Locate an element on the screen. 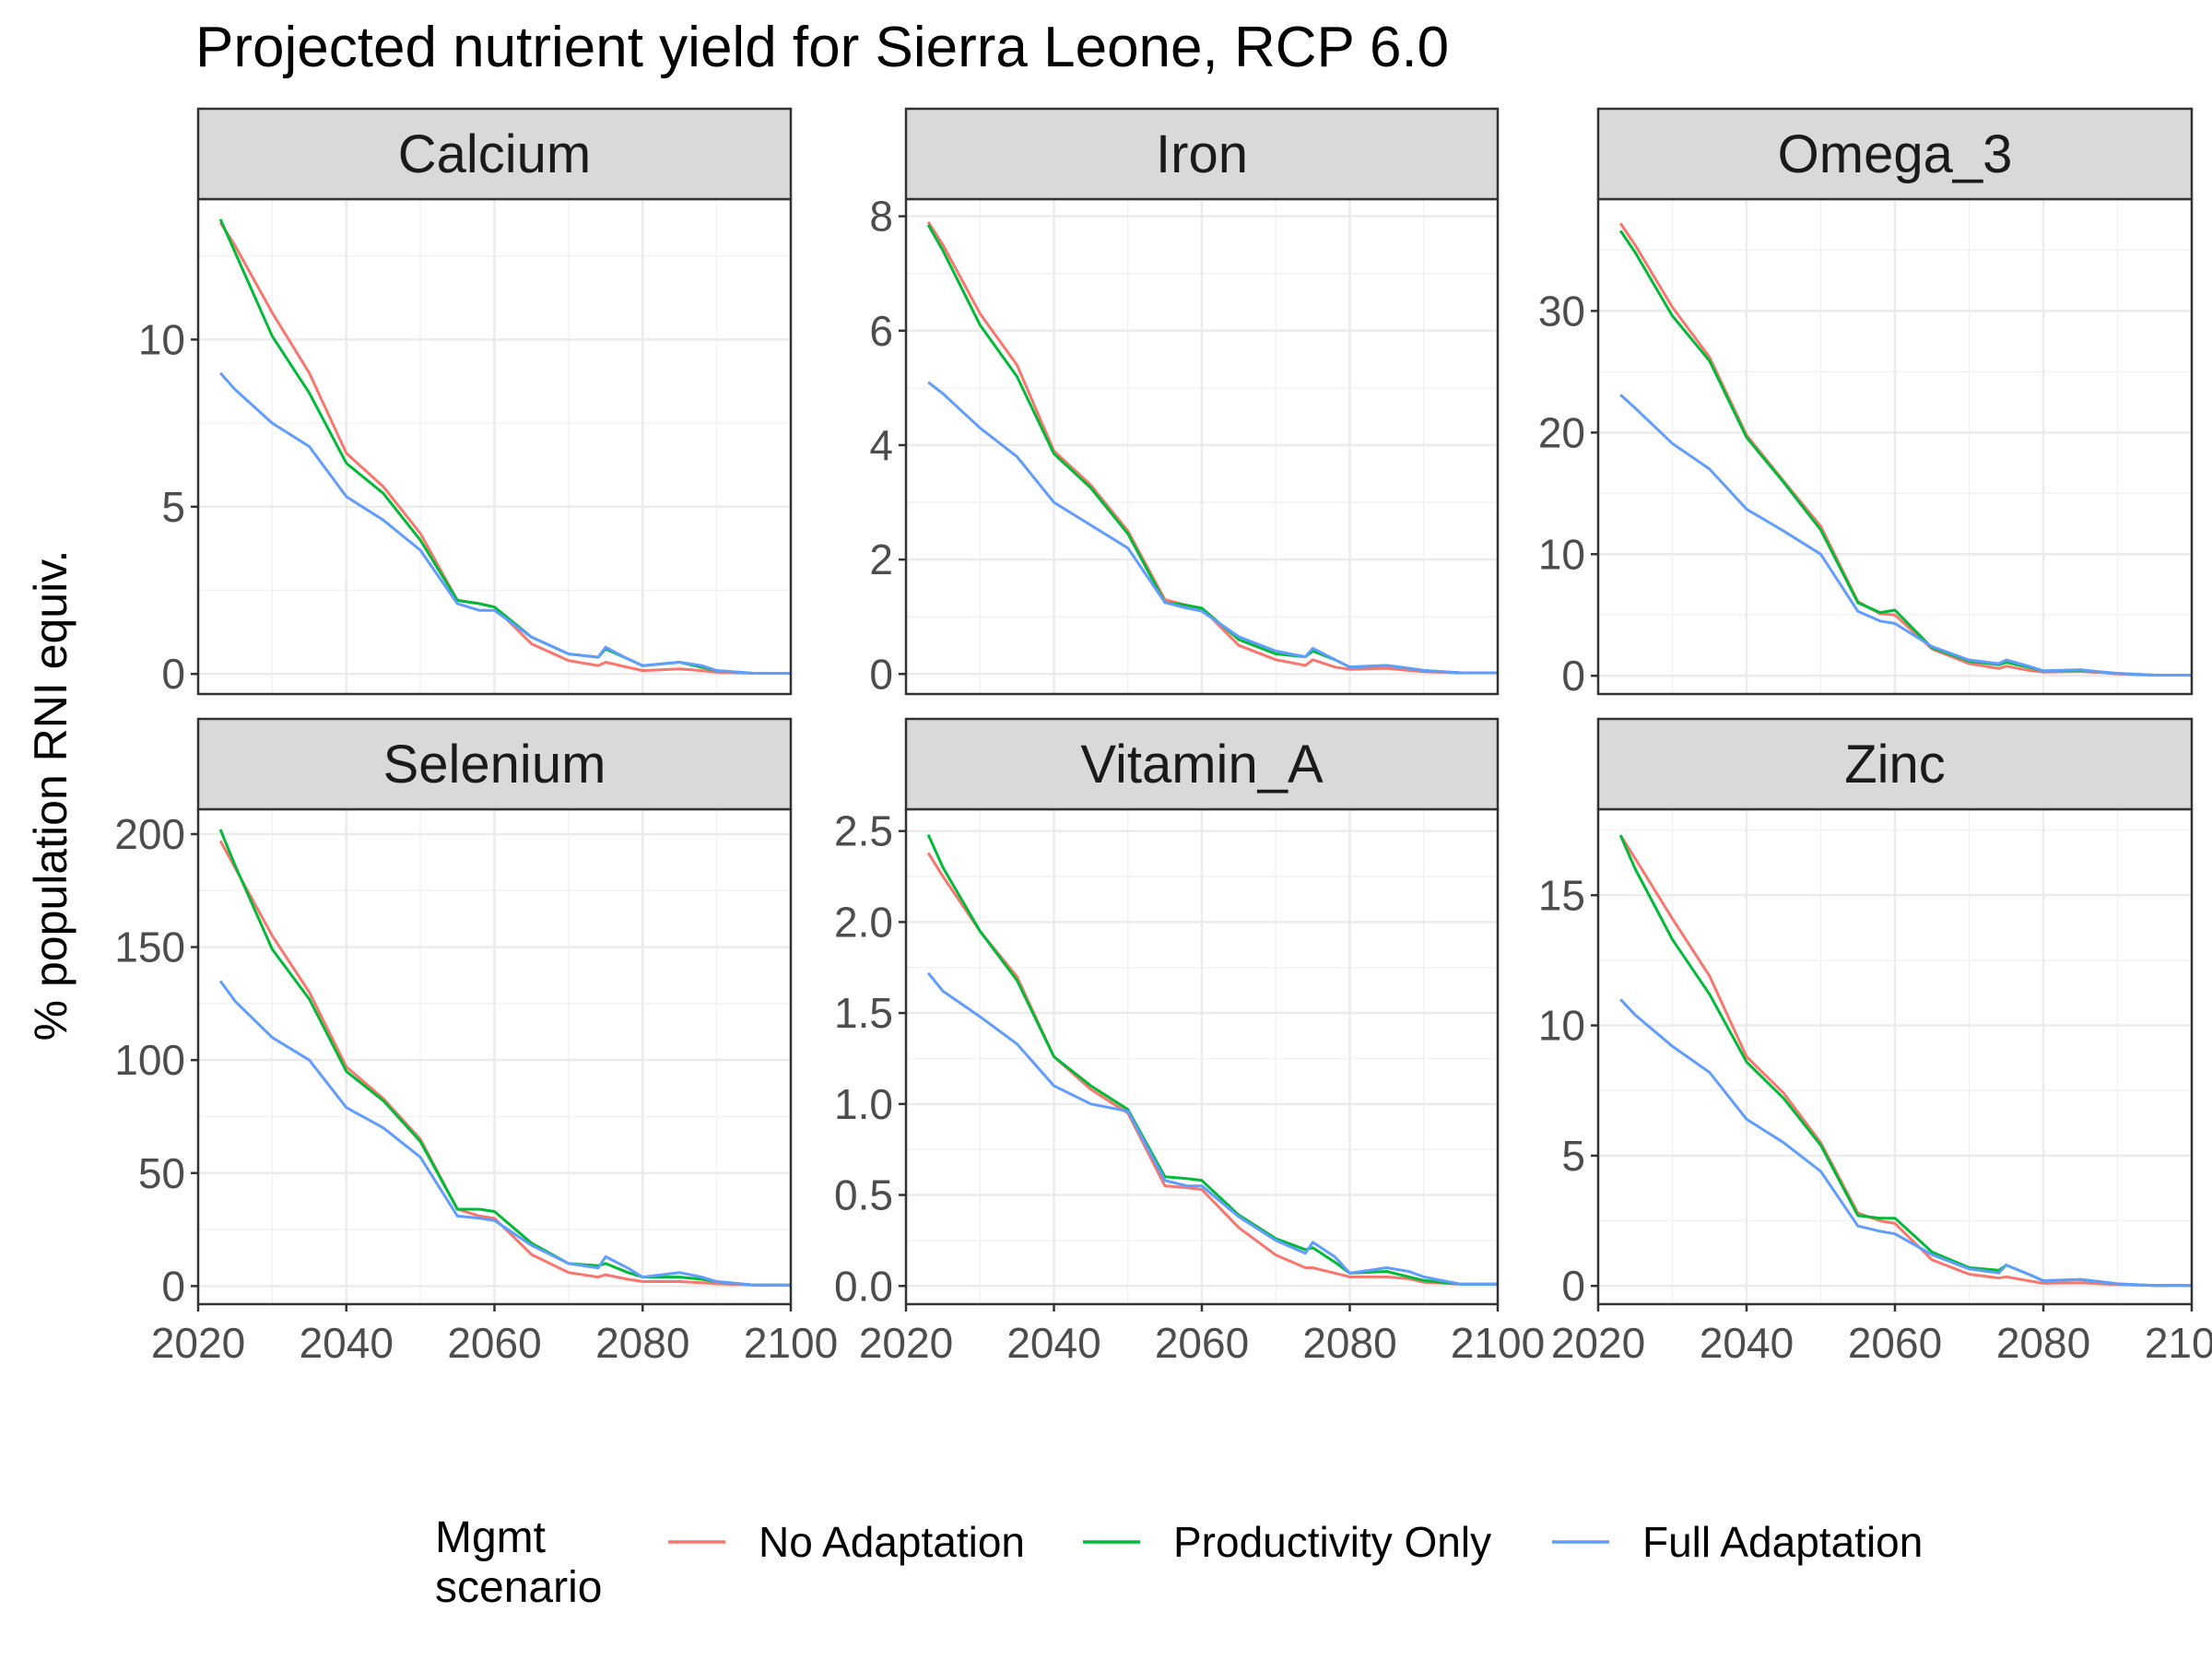 Image resolution: width=2212 pixels, height=1659 pixels. y-tick-label: 30 is located at coordinates (1561, 311).